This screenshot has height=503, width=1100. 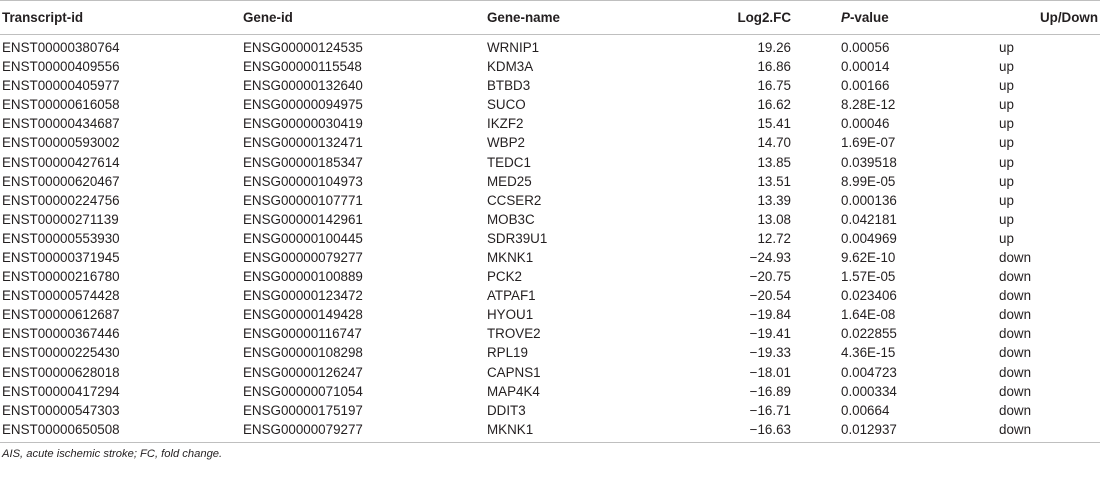 What do you see at coordinates (770, 410) in the screenshot?
I see `cell-log2fc: −16.71` at bounding box center [770, 410].